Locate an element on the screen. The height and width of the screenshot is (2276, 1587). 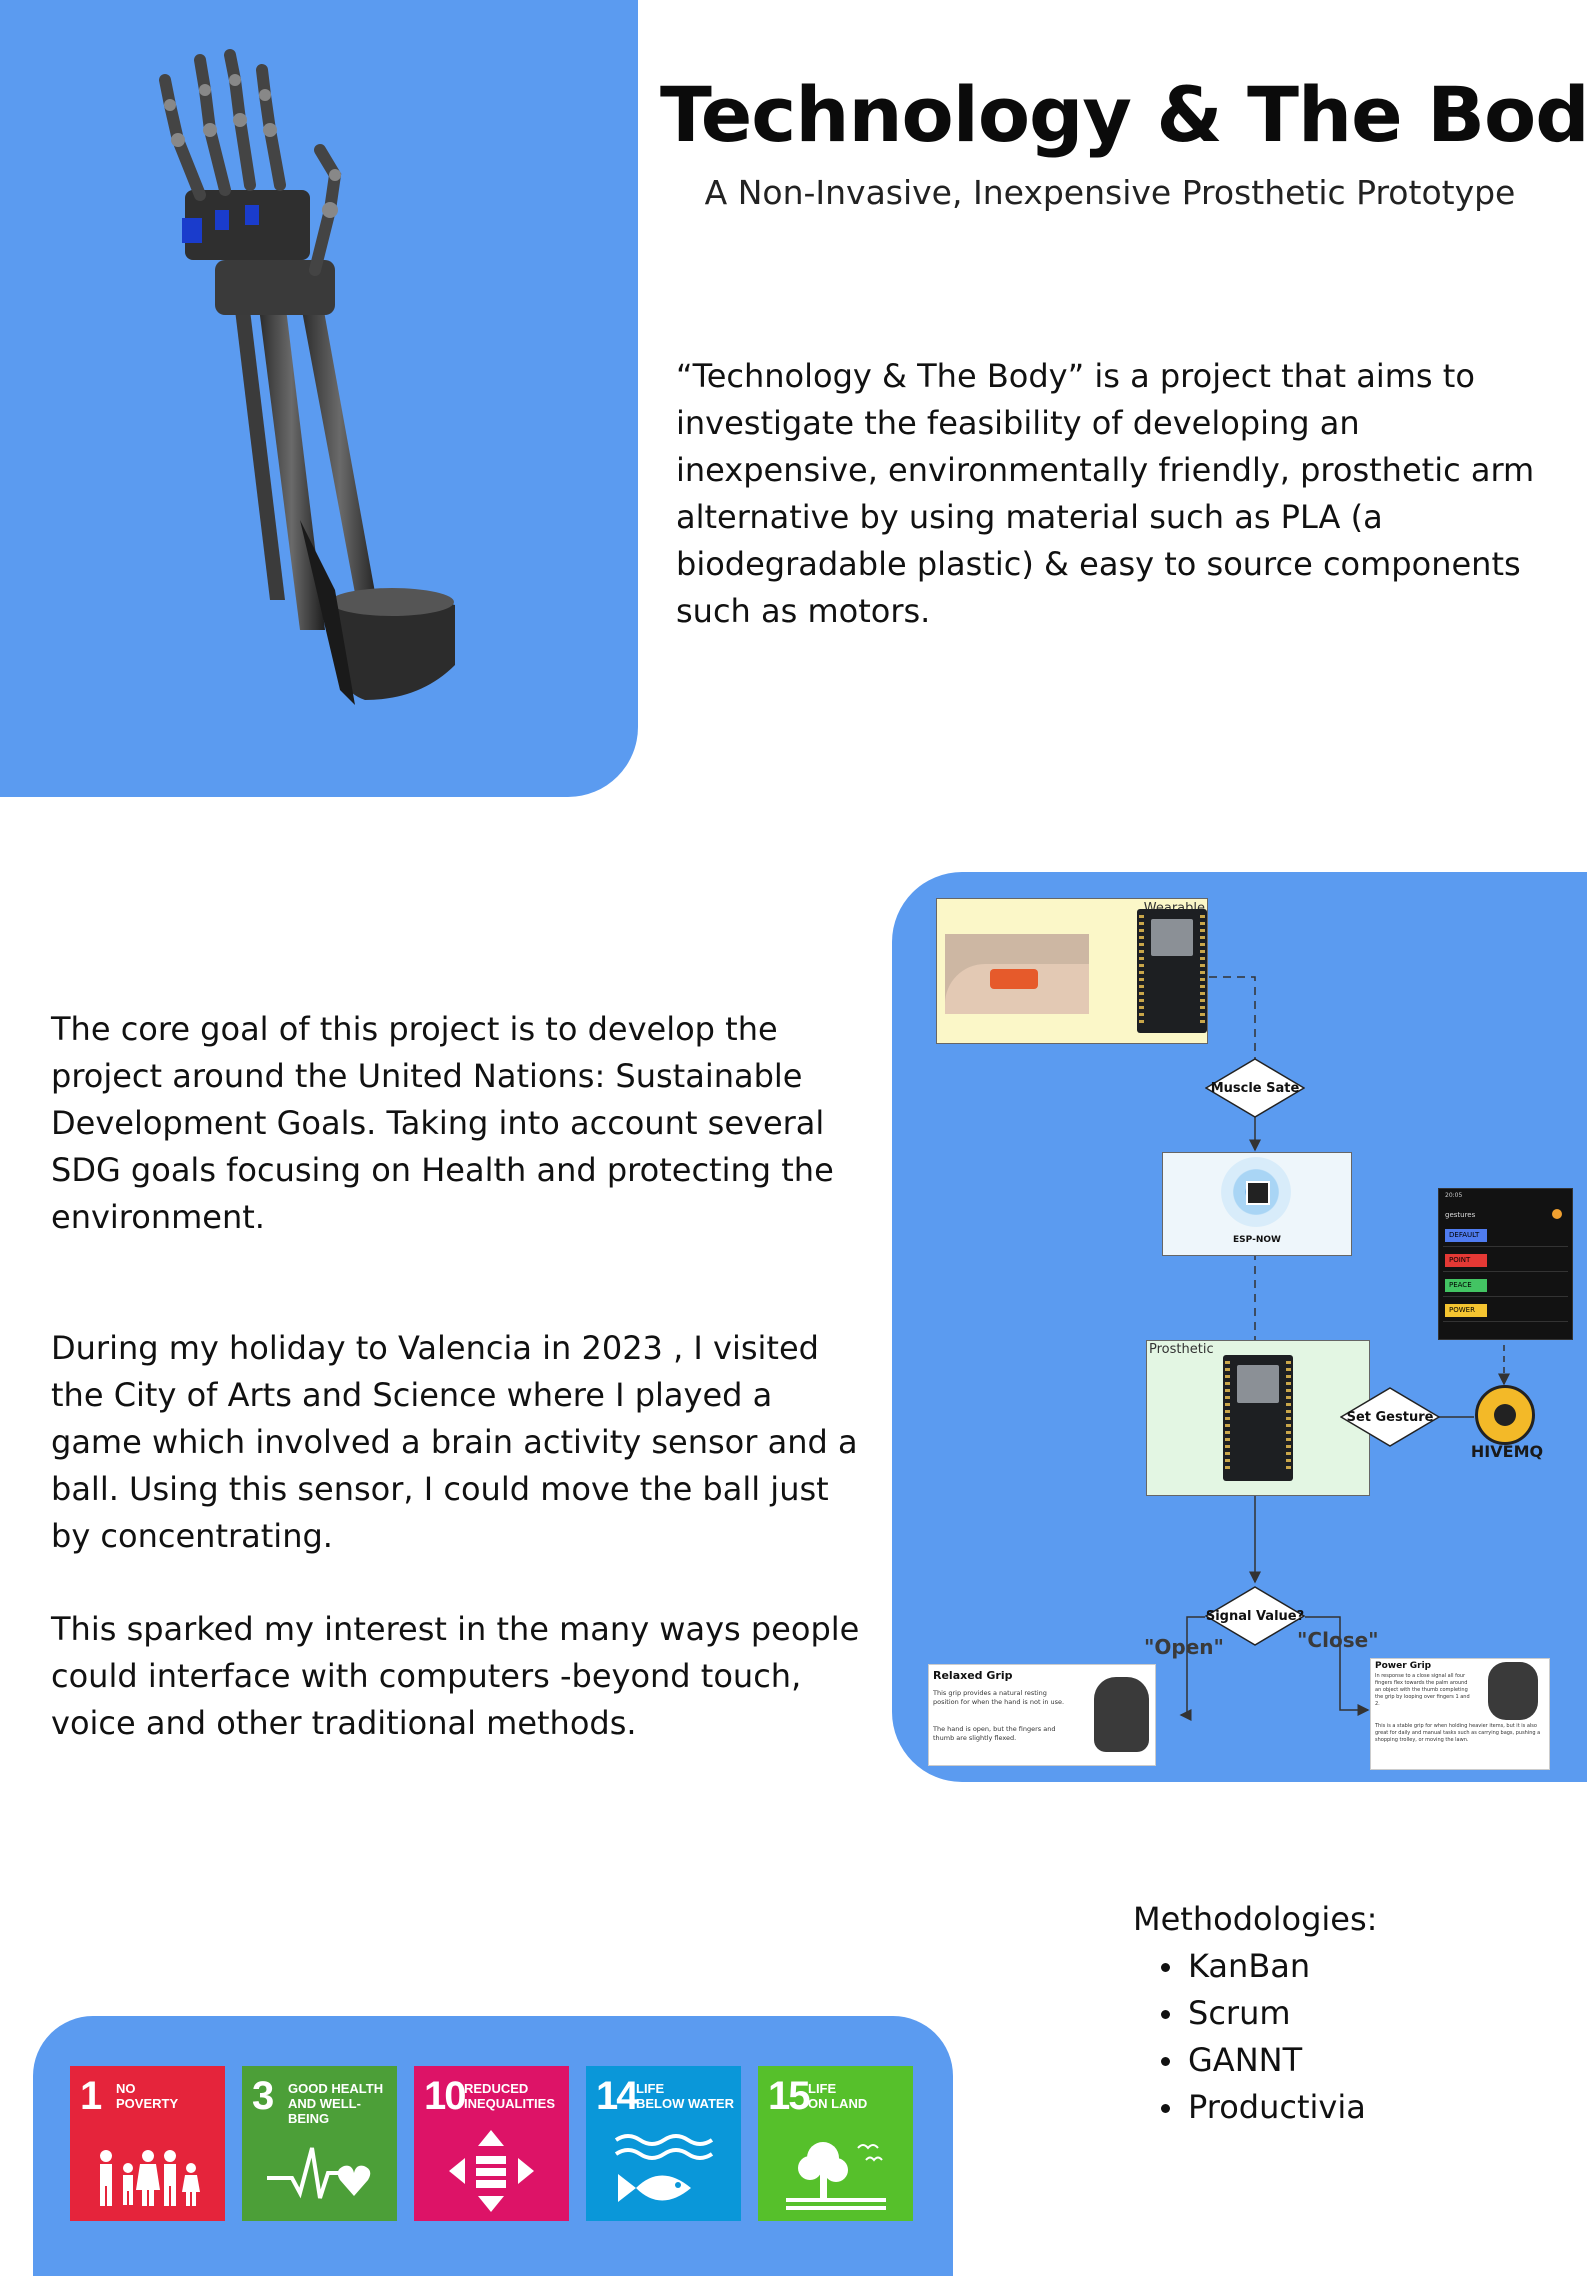
gesture-tag: PEACE is located at coordinates (1466, 1285).